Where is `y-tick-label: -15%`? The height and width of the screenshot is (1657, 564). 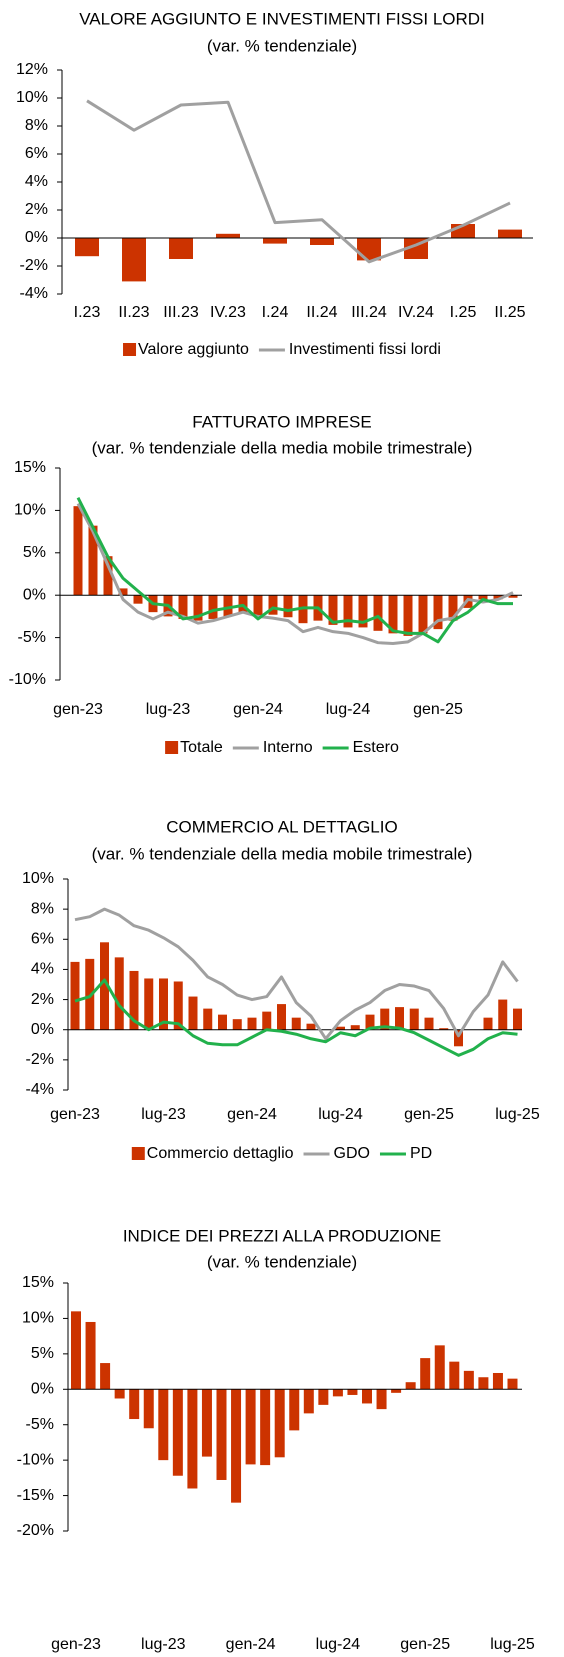
y-tick-label: -15% is located at coordinates (35, 1495).